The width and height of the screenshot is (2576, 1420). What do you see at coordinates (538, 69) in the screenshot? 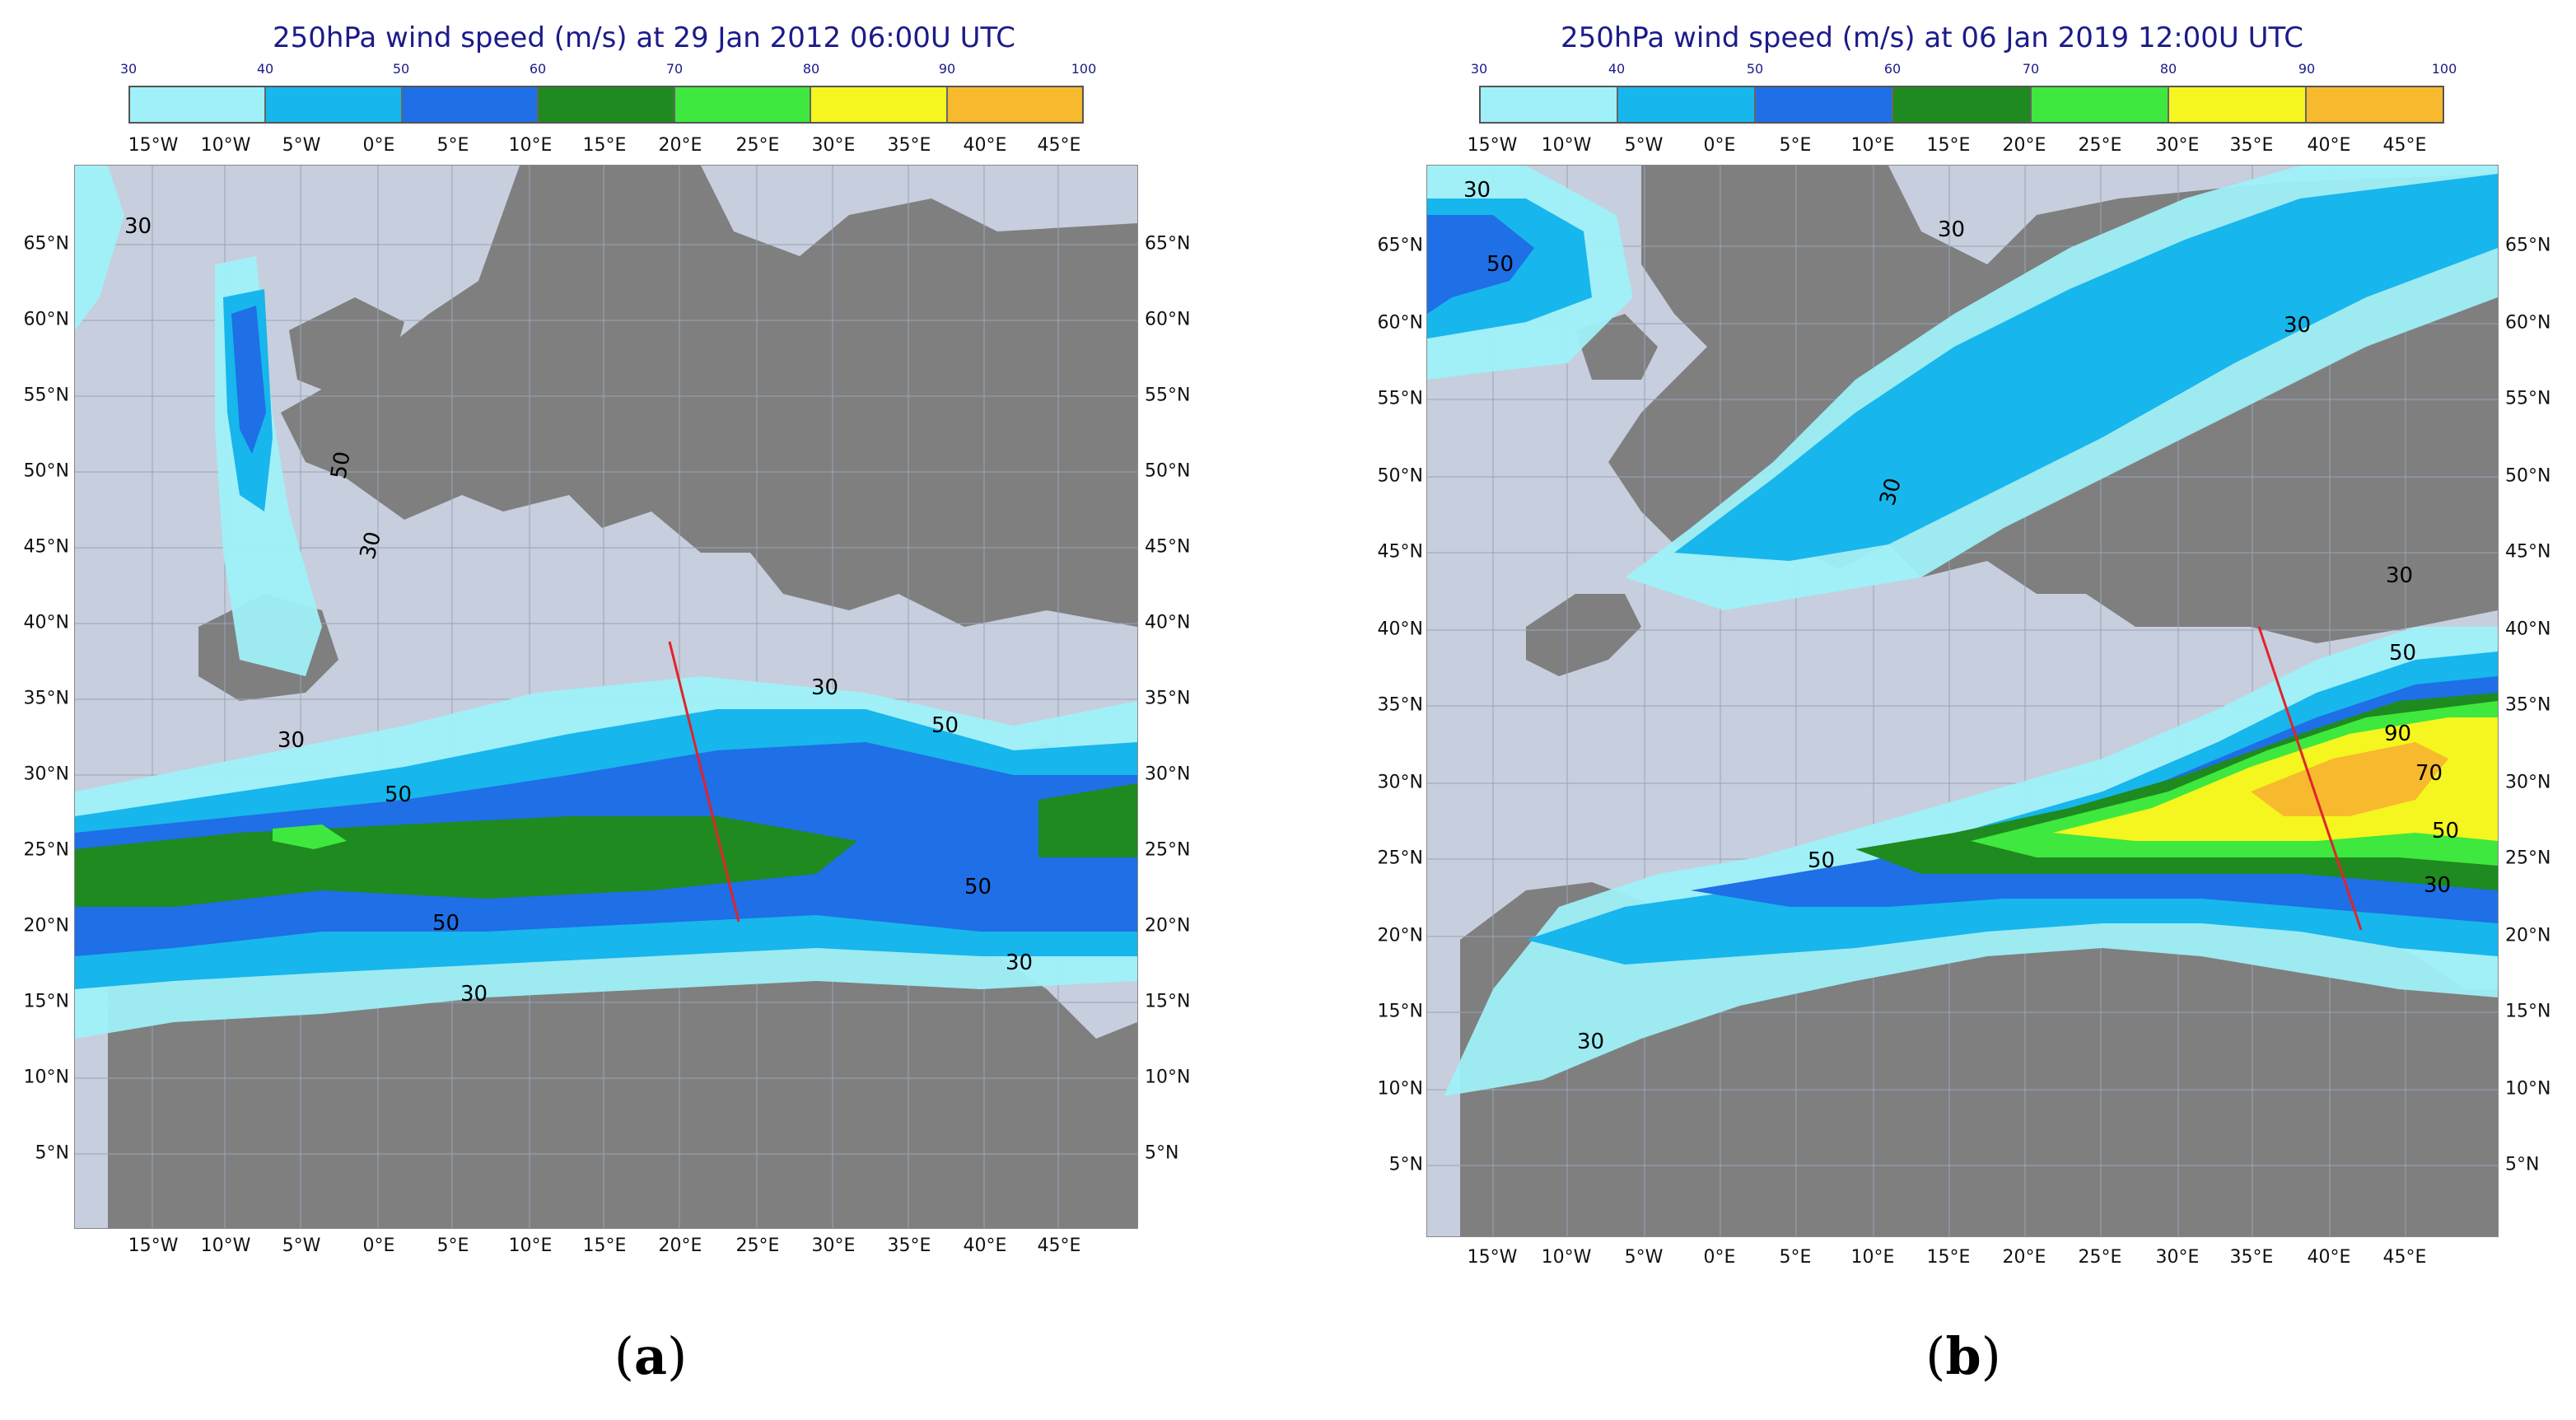
I see `colorbar-tick: 60` at bounding box center [538, 69].